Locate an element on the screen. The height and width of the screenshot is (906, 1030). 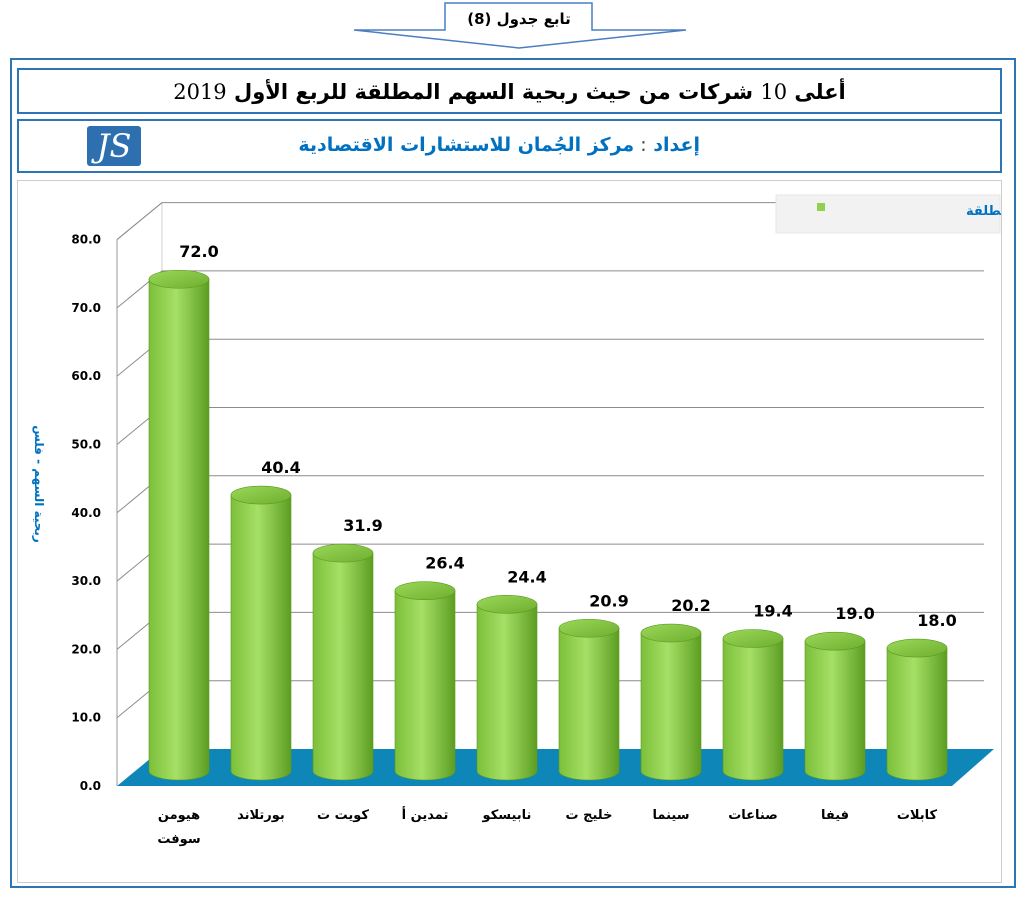
x-tick-label: كويت ت is located at coordinates (343, 815).